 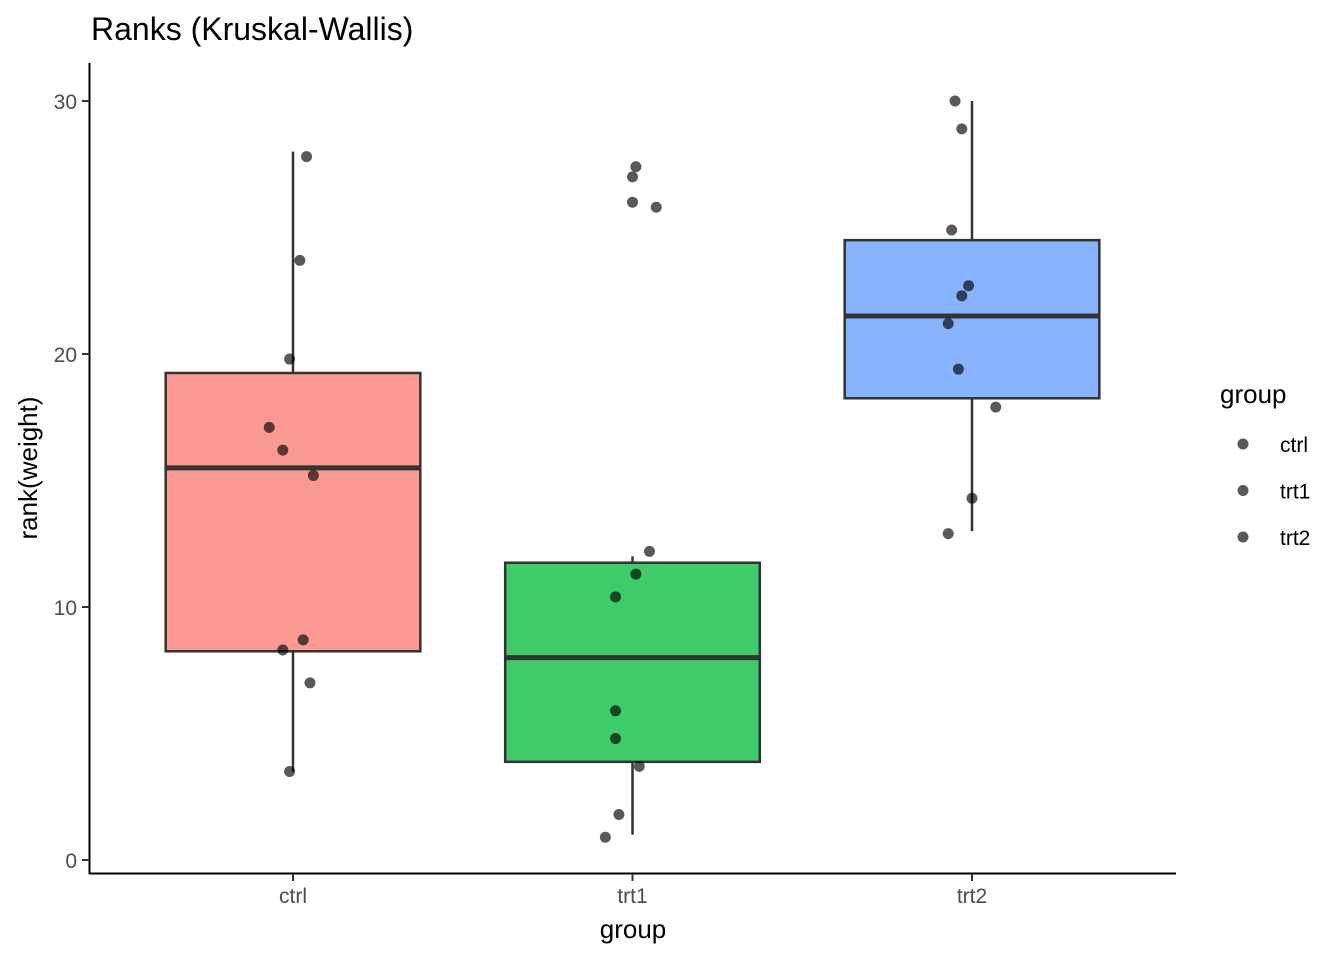 What do you see at coordinates (71, 861) in the screenshot?
I see `y-tick-label: 0` at bounding box center [71, 861].